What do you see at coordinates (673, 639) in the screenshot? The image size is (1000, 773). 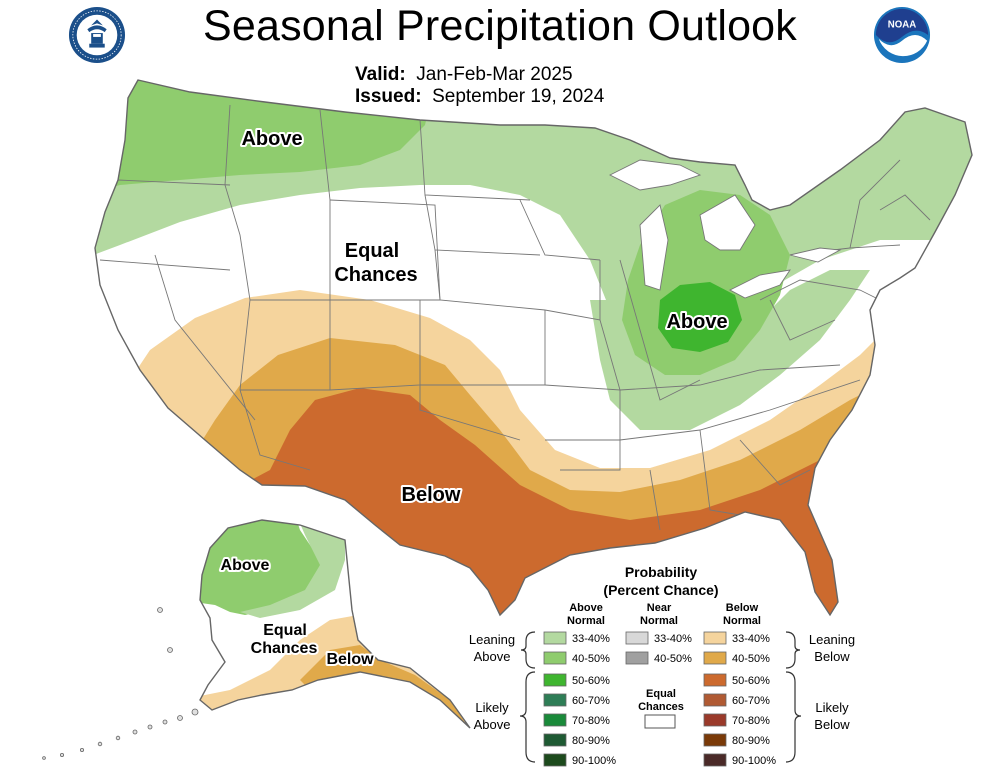 I see `legend-label-near-0: 33-40%` at bounding box center [673, 639].